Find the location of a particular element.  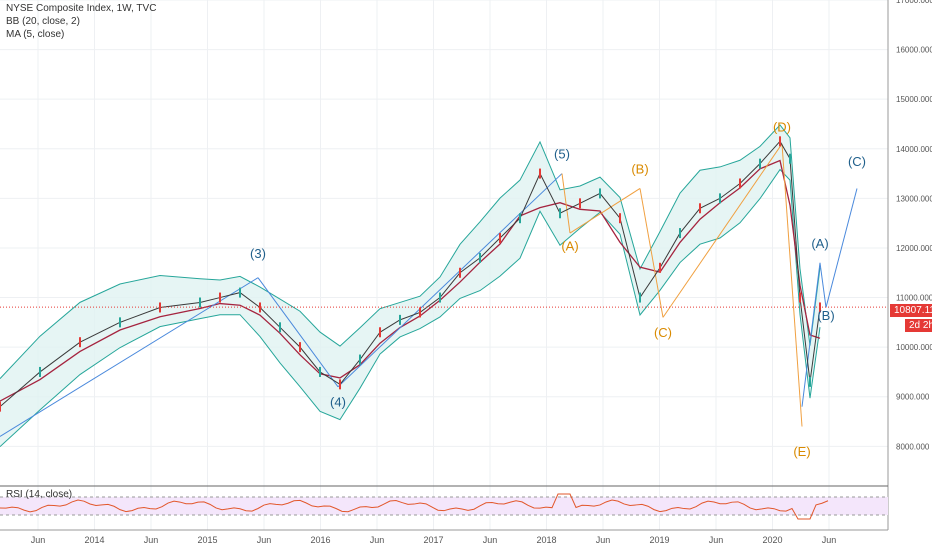

wave-label: (4) is located at coordinates (338, 402).